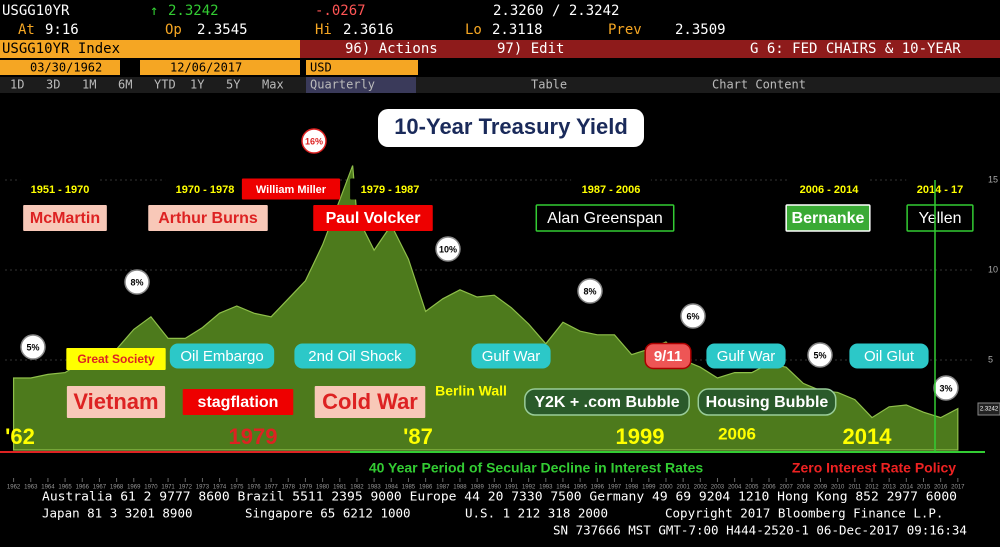 The image size is (1000, 547). Describe the element at coordinates (409, 488) in the screenshot. I see `x-tick-label: 1985` at that location.